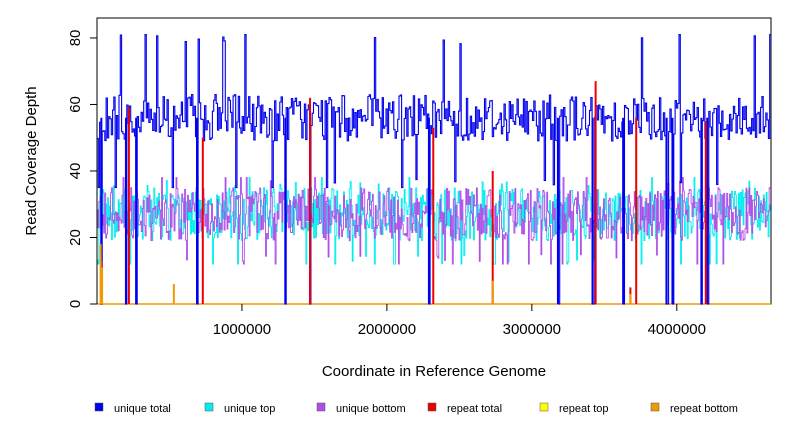  I want to click on legend-item: repeat bottom, so click(694, 408).